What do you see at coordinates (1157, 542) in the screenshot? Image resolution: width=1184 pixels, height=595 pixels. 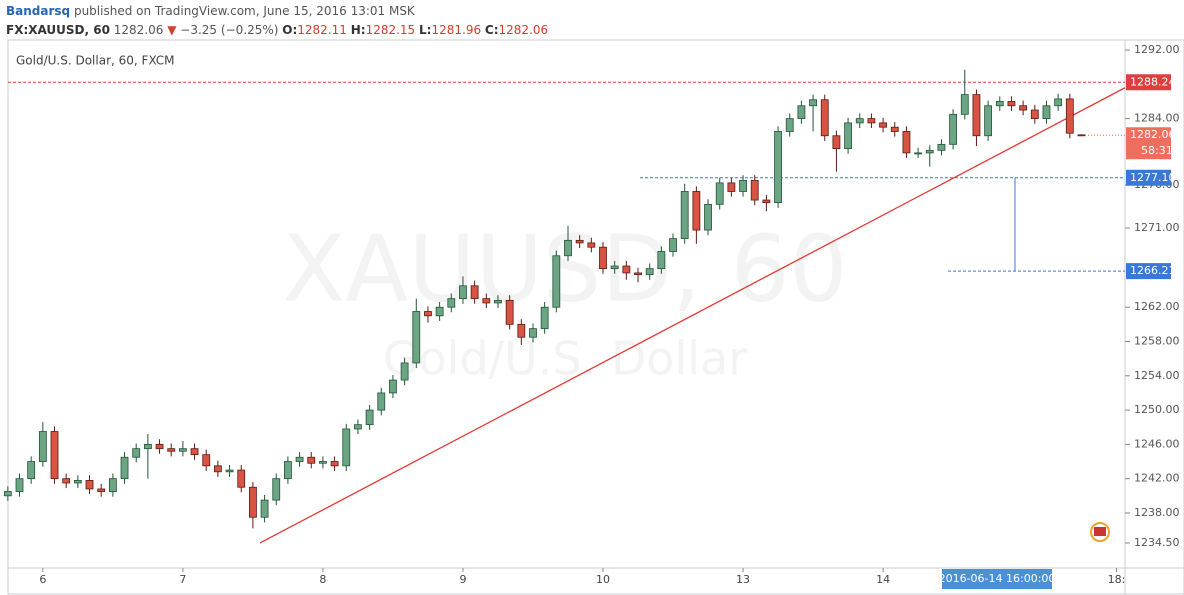 I see `y-tick-label: 1234.50` at bounding box center [1157, 542].